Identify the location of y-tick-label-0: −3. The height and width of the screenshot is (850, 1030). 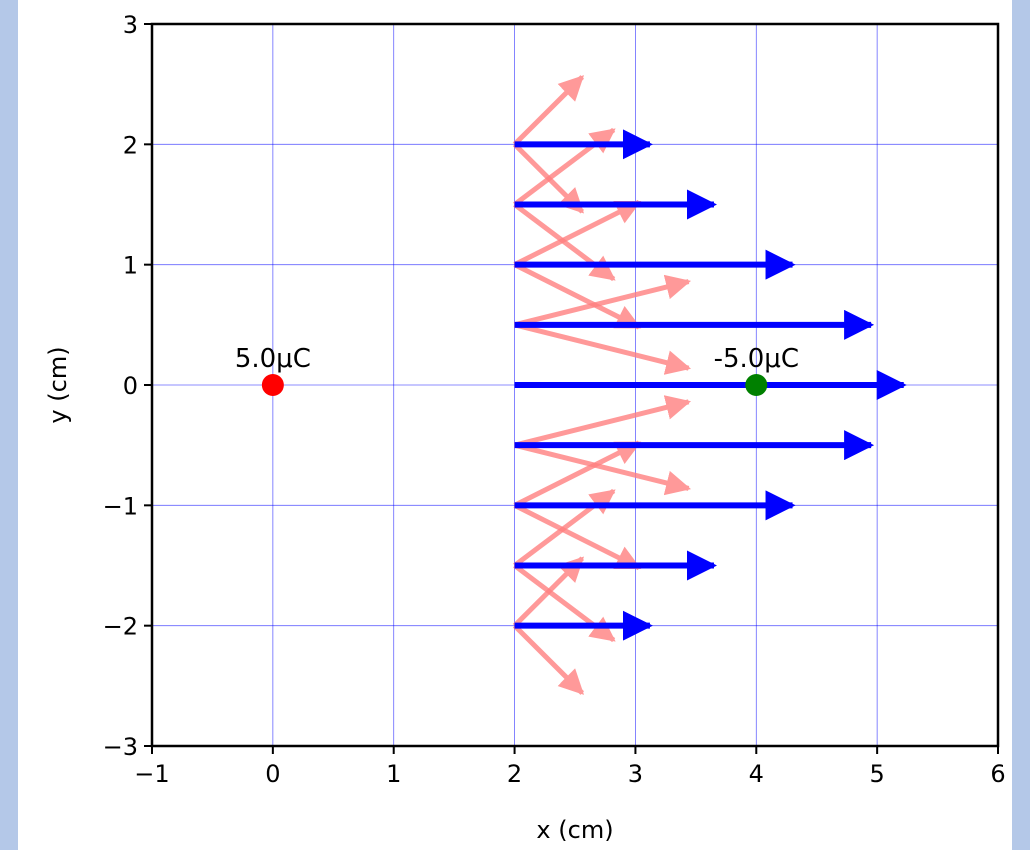
(120, 747).